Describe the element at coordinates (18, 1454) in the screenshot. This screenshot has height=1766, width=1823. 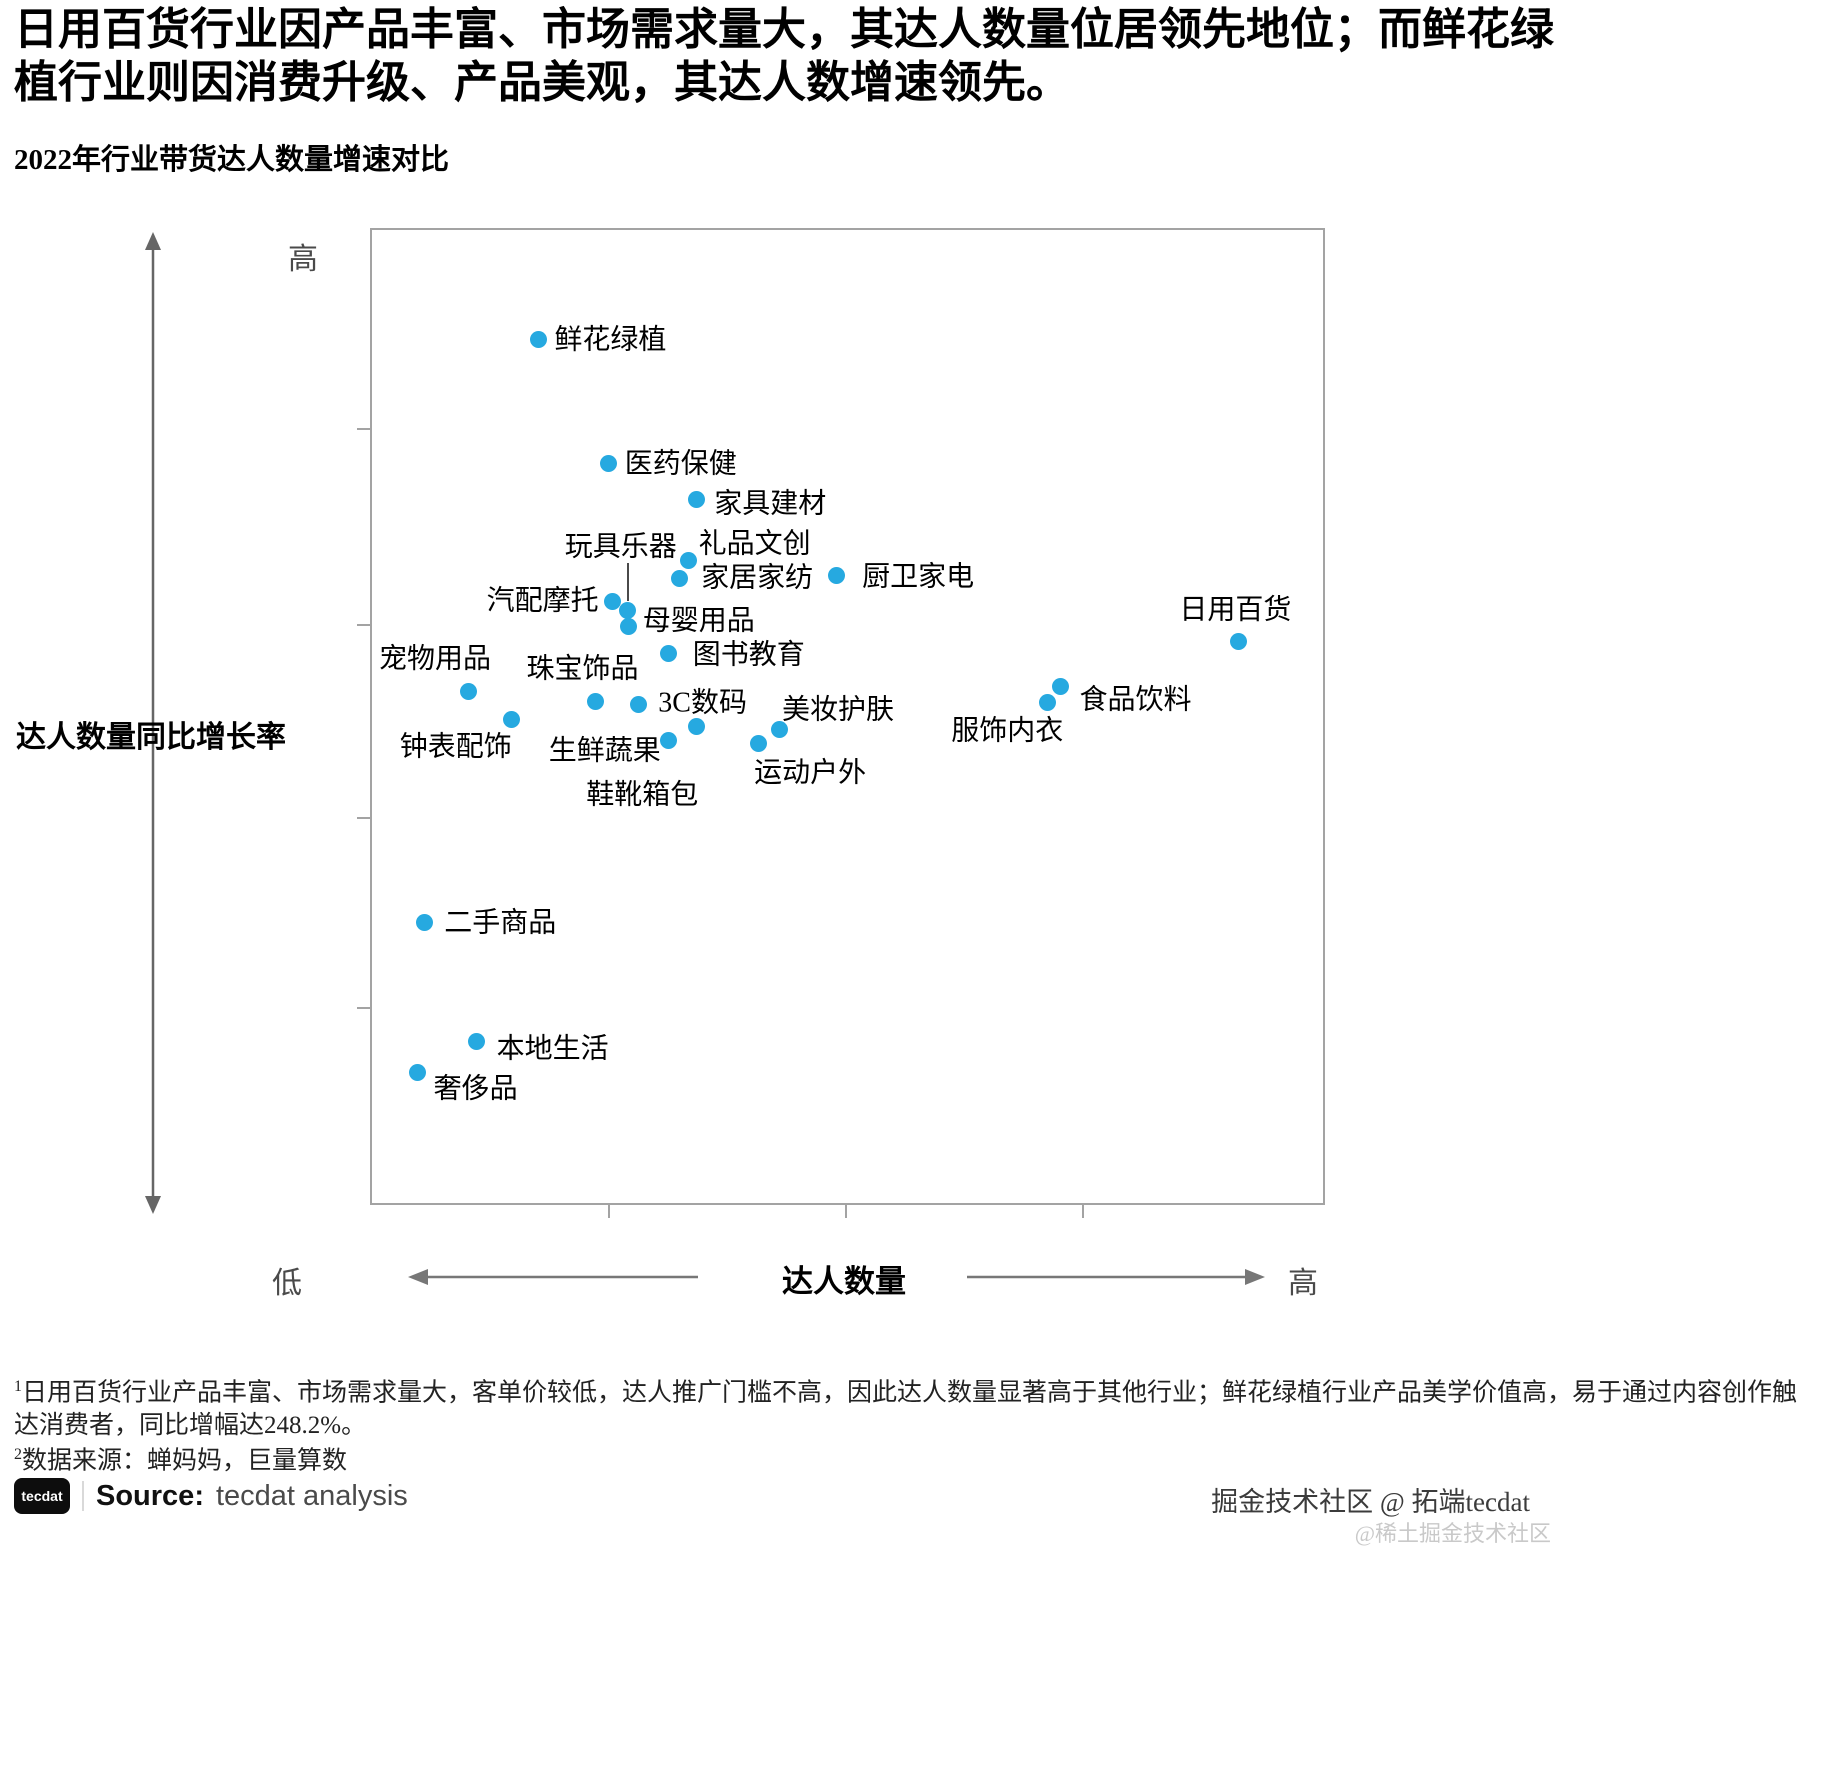
I see `footnote-2-sup: 2` at that location.